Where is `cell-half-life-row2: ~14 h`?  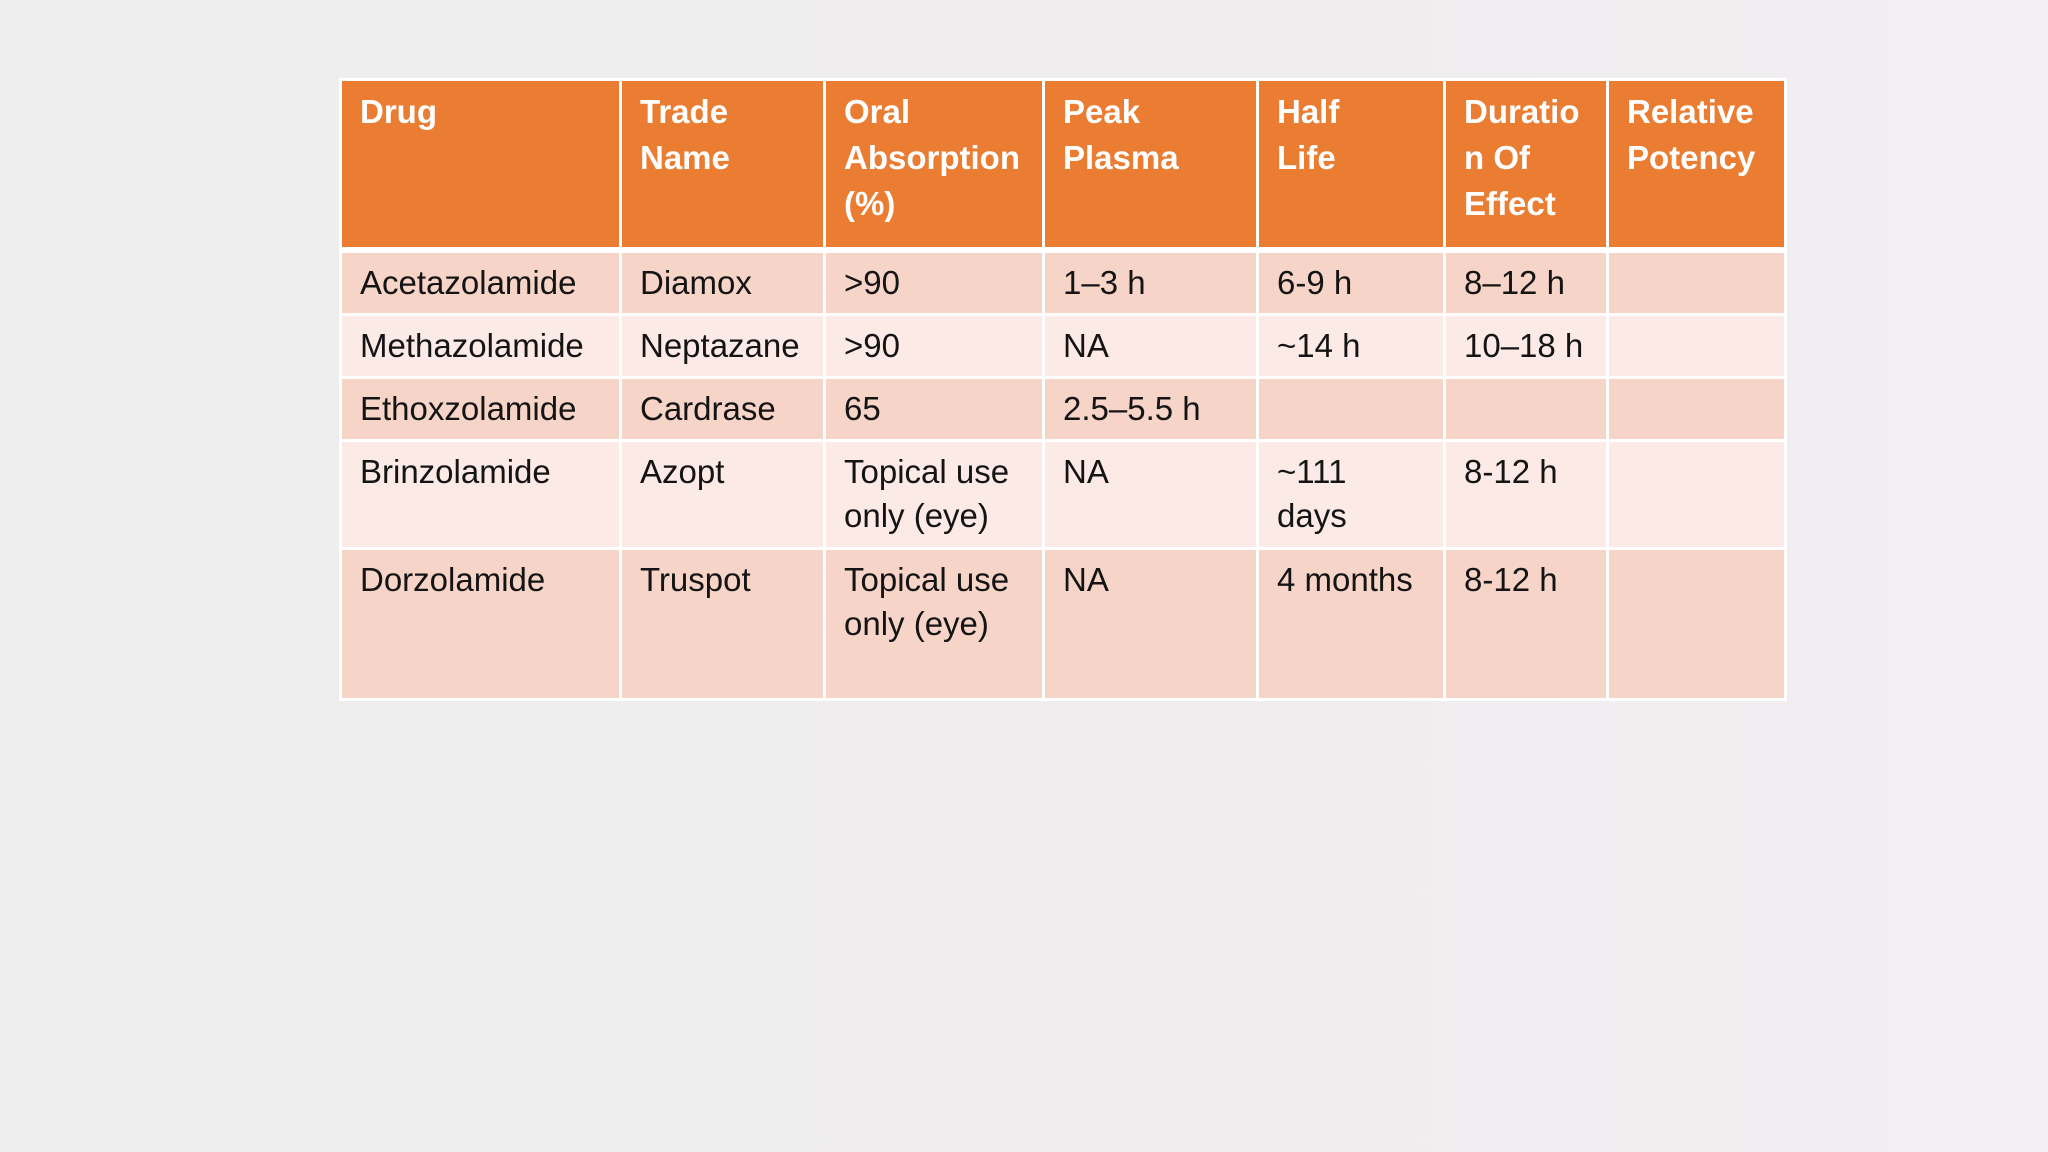
cell-half-life-row2: ~14 h is located at coordinates (1351, 346).